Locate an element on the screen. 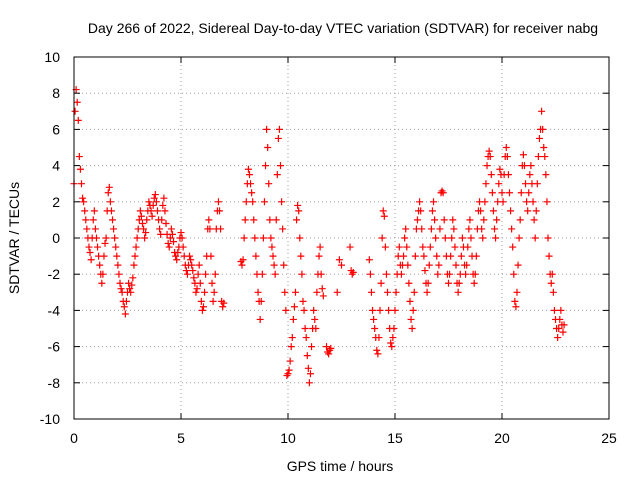  x-axis-label: GPS time / hours is located at coordinates (340, 466).